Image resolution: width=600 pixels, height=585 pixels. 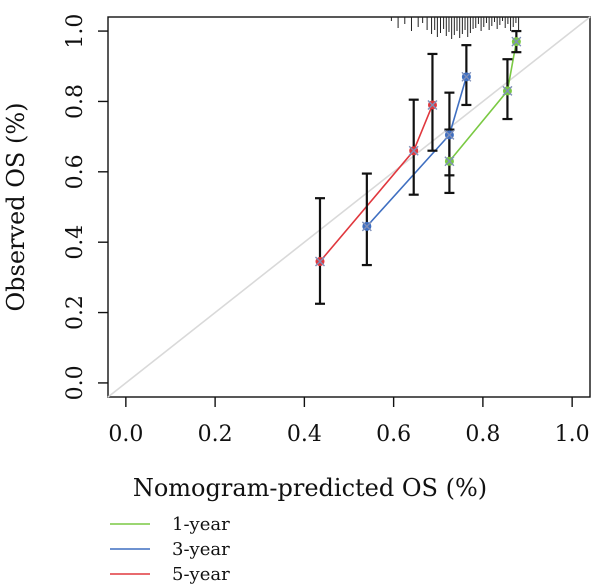 I want to click on y-tick-label: 1.0, so click(x=75, y=31).